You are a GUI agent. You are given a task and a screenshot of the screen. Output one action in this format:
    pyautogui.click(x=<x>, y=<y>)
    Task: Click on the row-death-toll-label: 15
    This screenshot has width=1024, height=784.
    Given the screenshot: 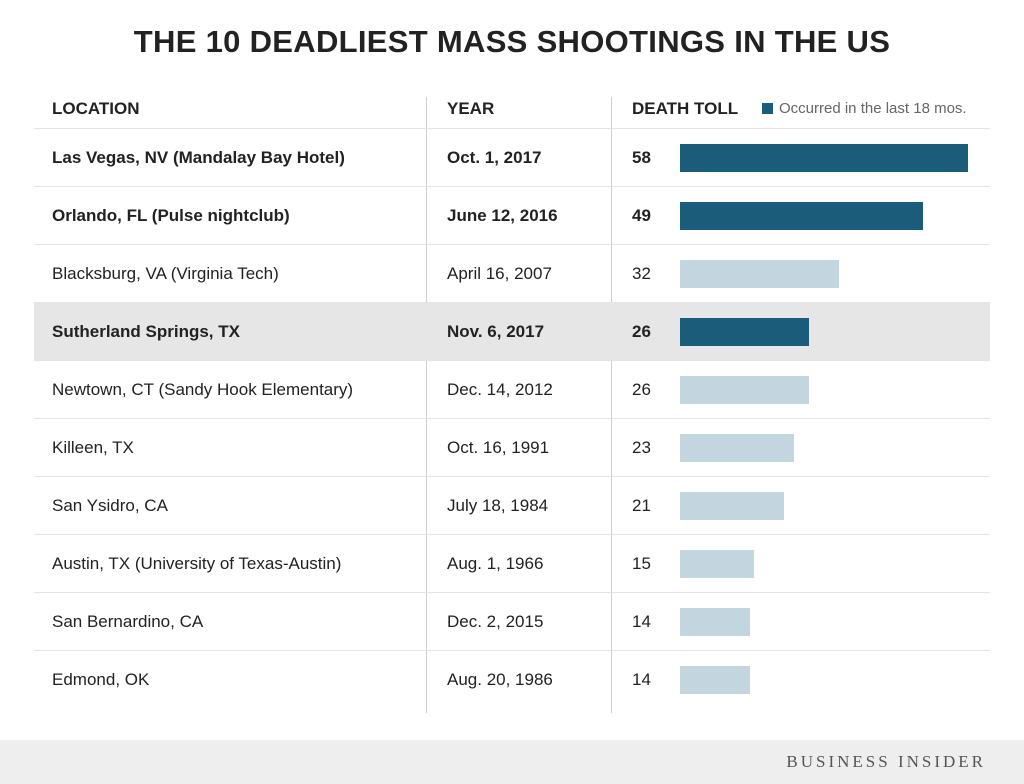 What is the action you would take?
    pyautogui.click(x=641, y=563)
    